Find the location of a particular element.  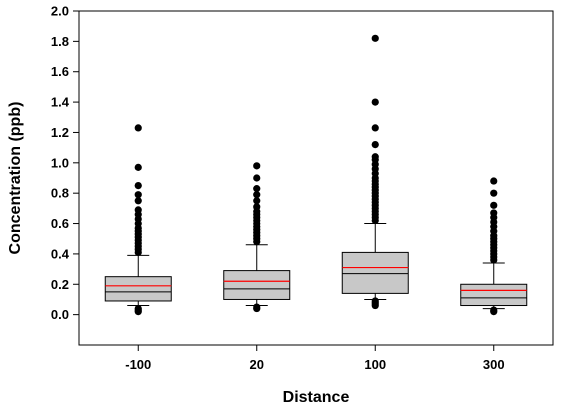

x-tick-label: 300 is located at coordinates (494, 364).